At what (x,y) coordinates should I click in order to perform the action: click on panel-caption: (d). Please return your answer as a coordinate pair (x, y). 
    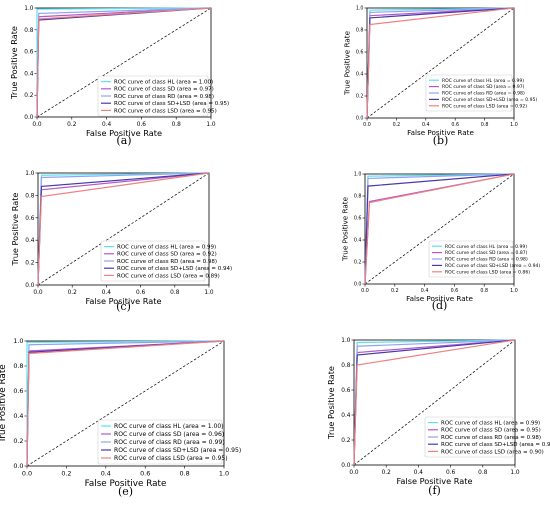
    Looking at the image, I should click on (440, 305).